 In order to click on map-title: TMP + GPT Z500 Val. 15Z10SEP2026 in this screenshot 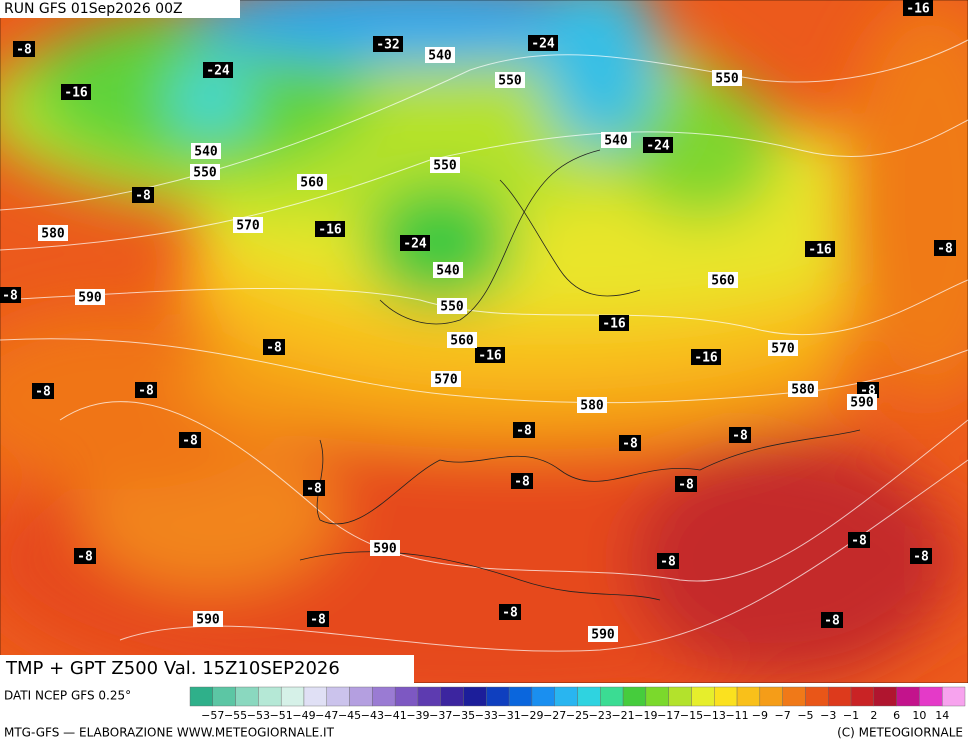, I will do `click(172, 668)`.